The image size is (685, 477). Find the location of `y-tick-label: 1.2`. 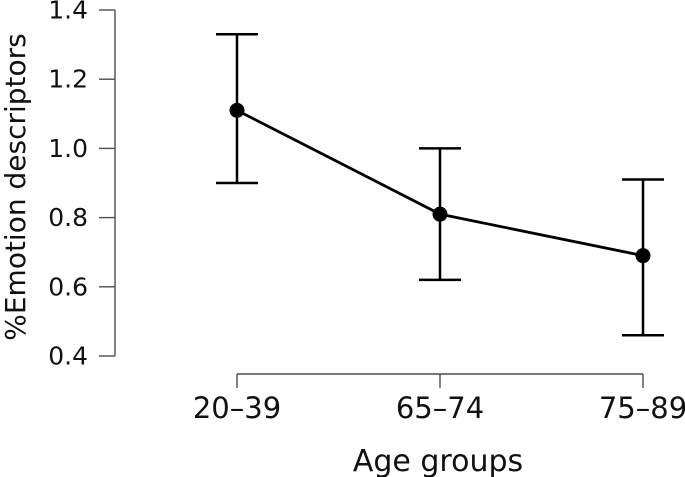

y-tick-label: 1.2 is located at coordinates (68, 79).